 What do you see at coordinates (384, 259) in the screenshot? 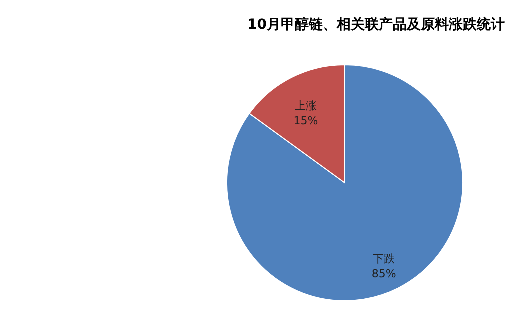
I see `slice-label: 下跌` at bounding box center [384, 259].